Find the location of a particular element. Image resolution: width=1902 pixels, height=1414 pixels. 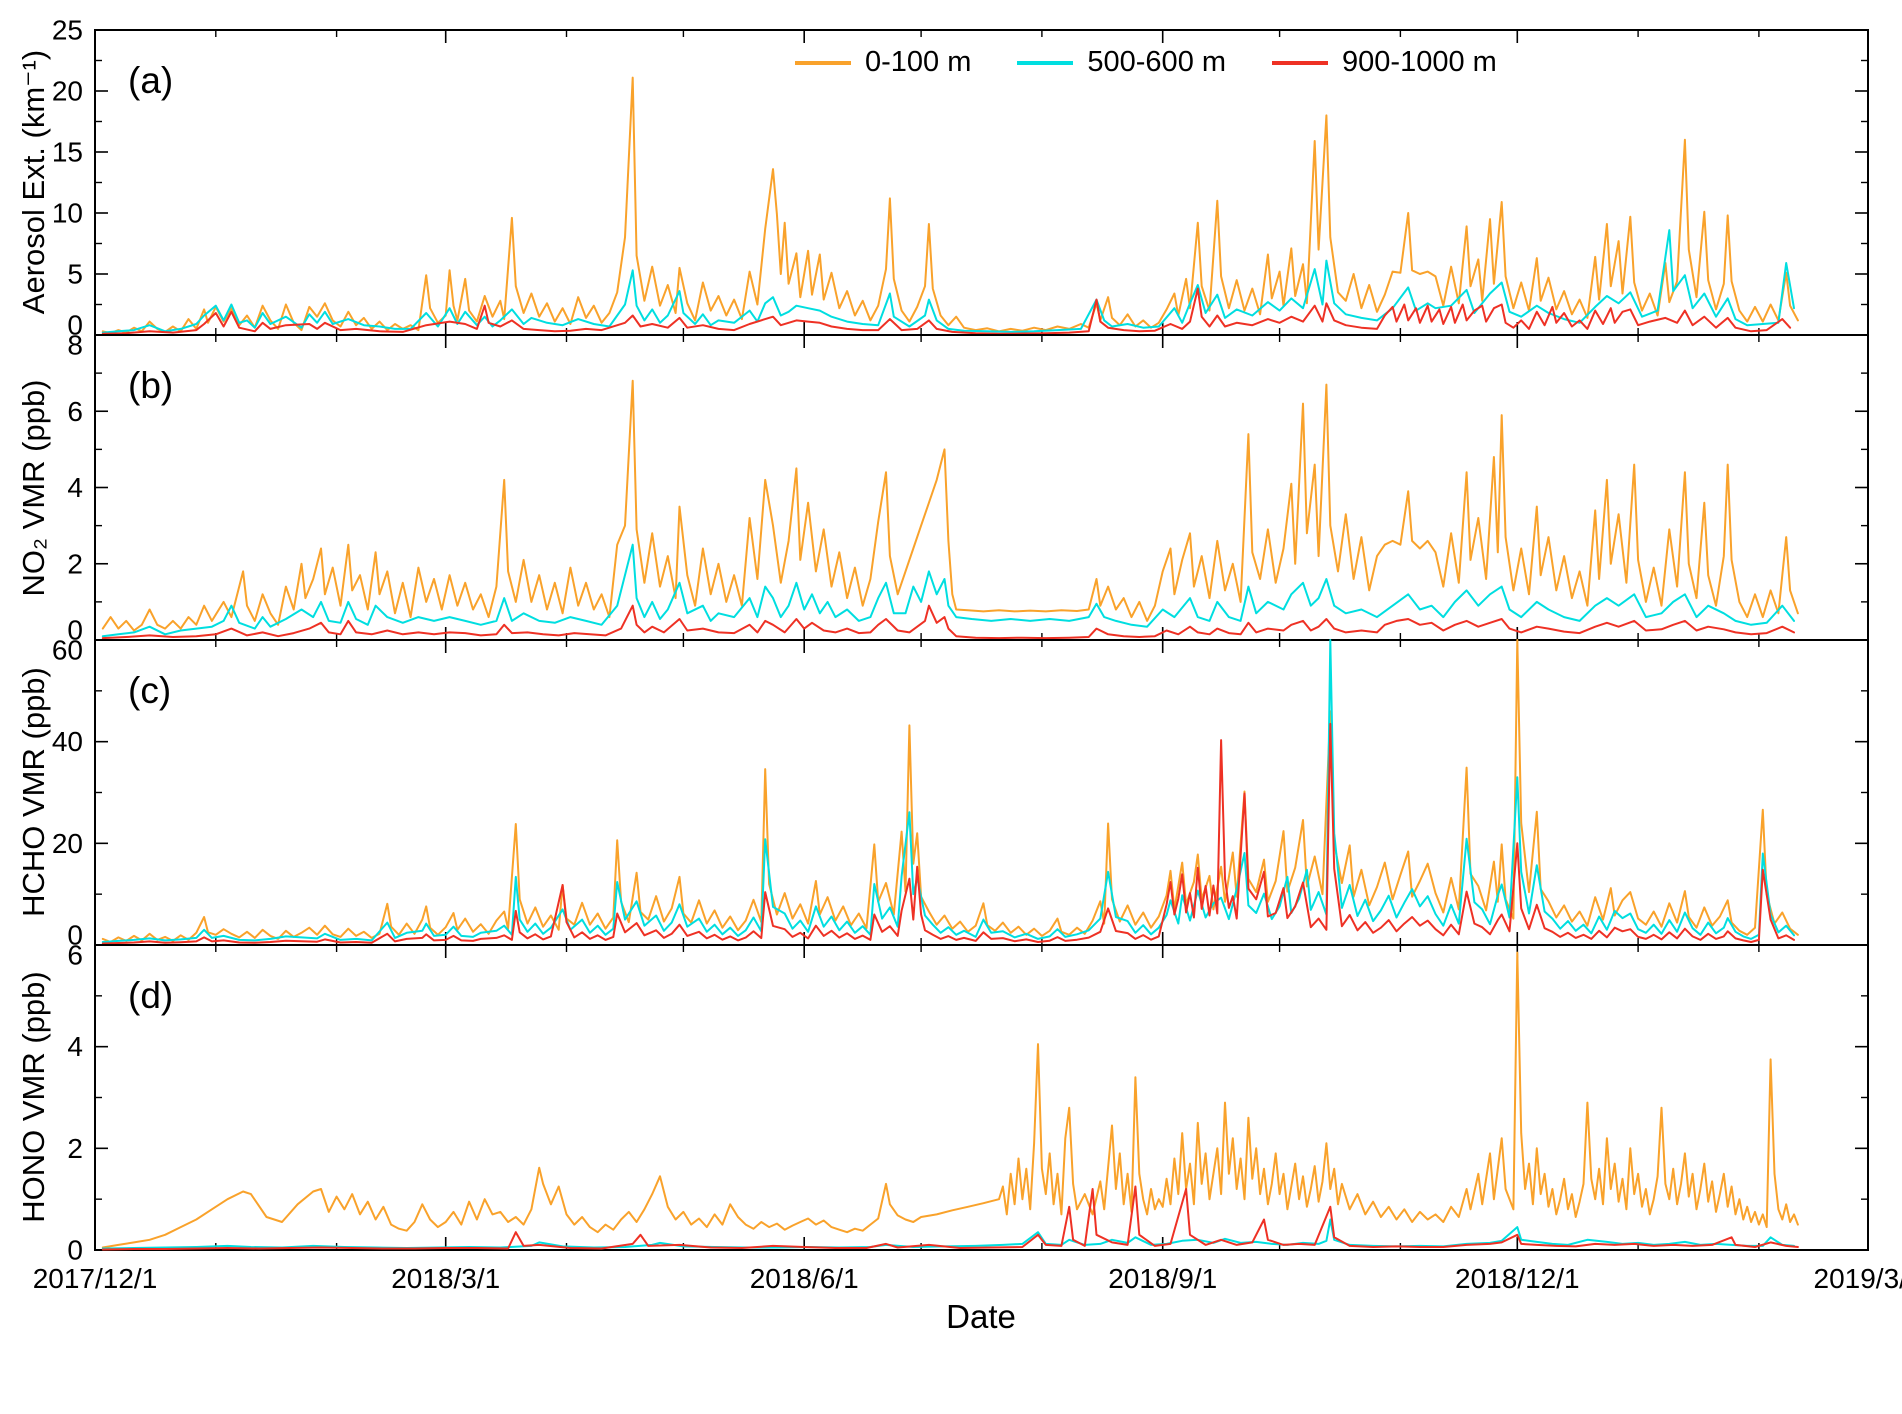

y-tick-label: 8 is located at coordinates (75, 345).